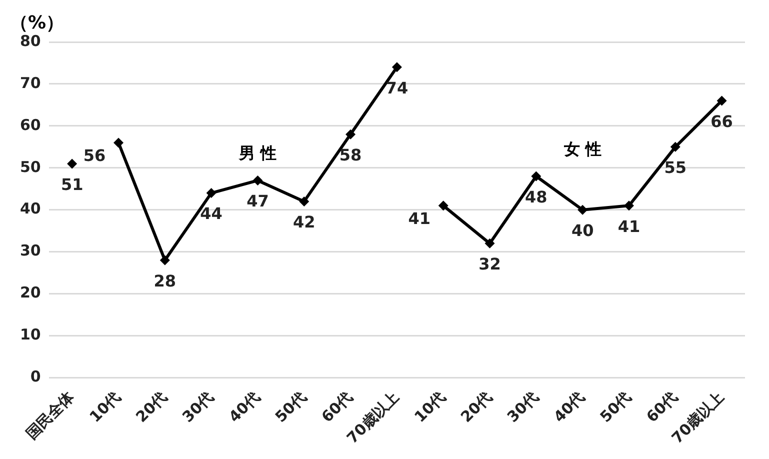  I want to click on y-tick-label: 50, so click(30, 167).